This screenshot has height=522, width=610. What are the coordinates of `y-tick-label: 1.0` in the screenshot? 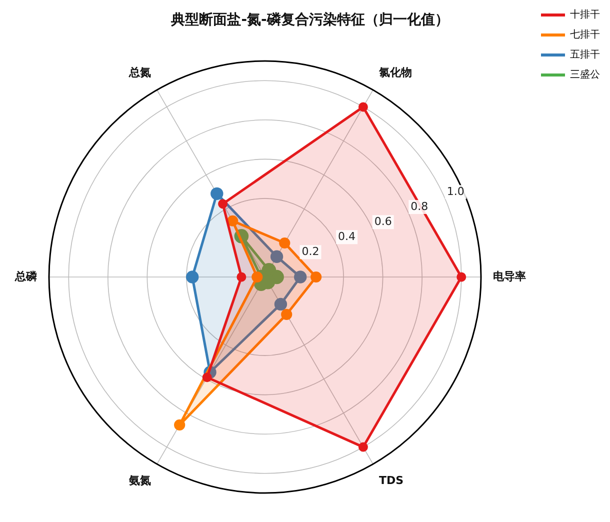 It's located at (455, 191).